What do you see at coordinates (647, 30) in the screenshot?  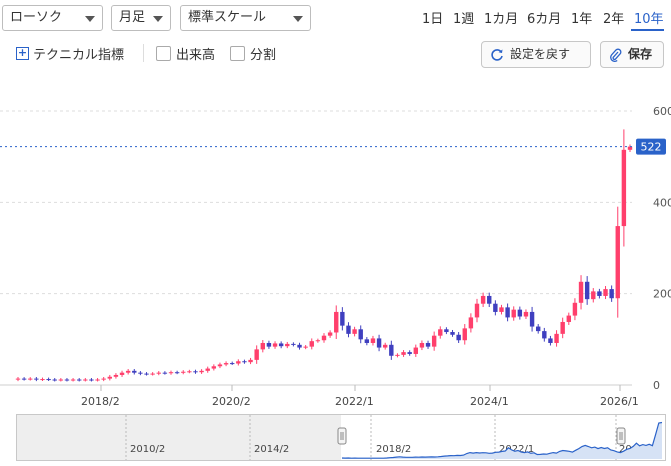 I see `active-period-indicator` at bounding box center [647, 30].